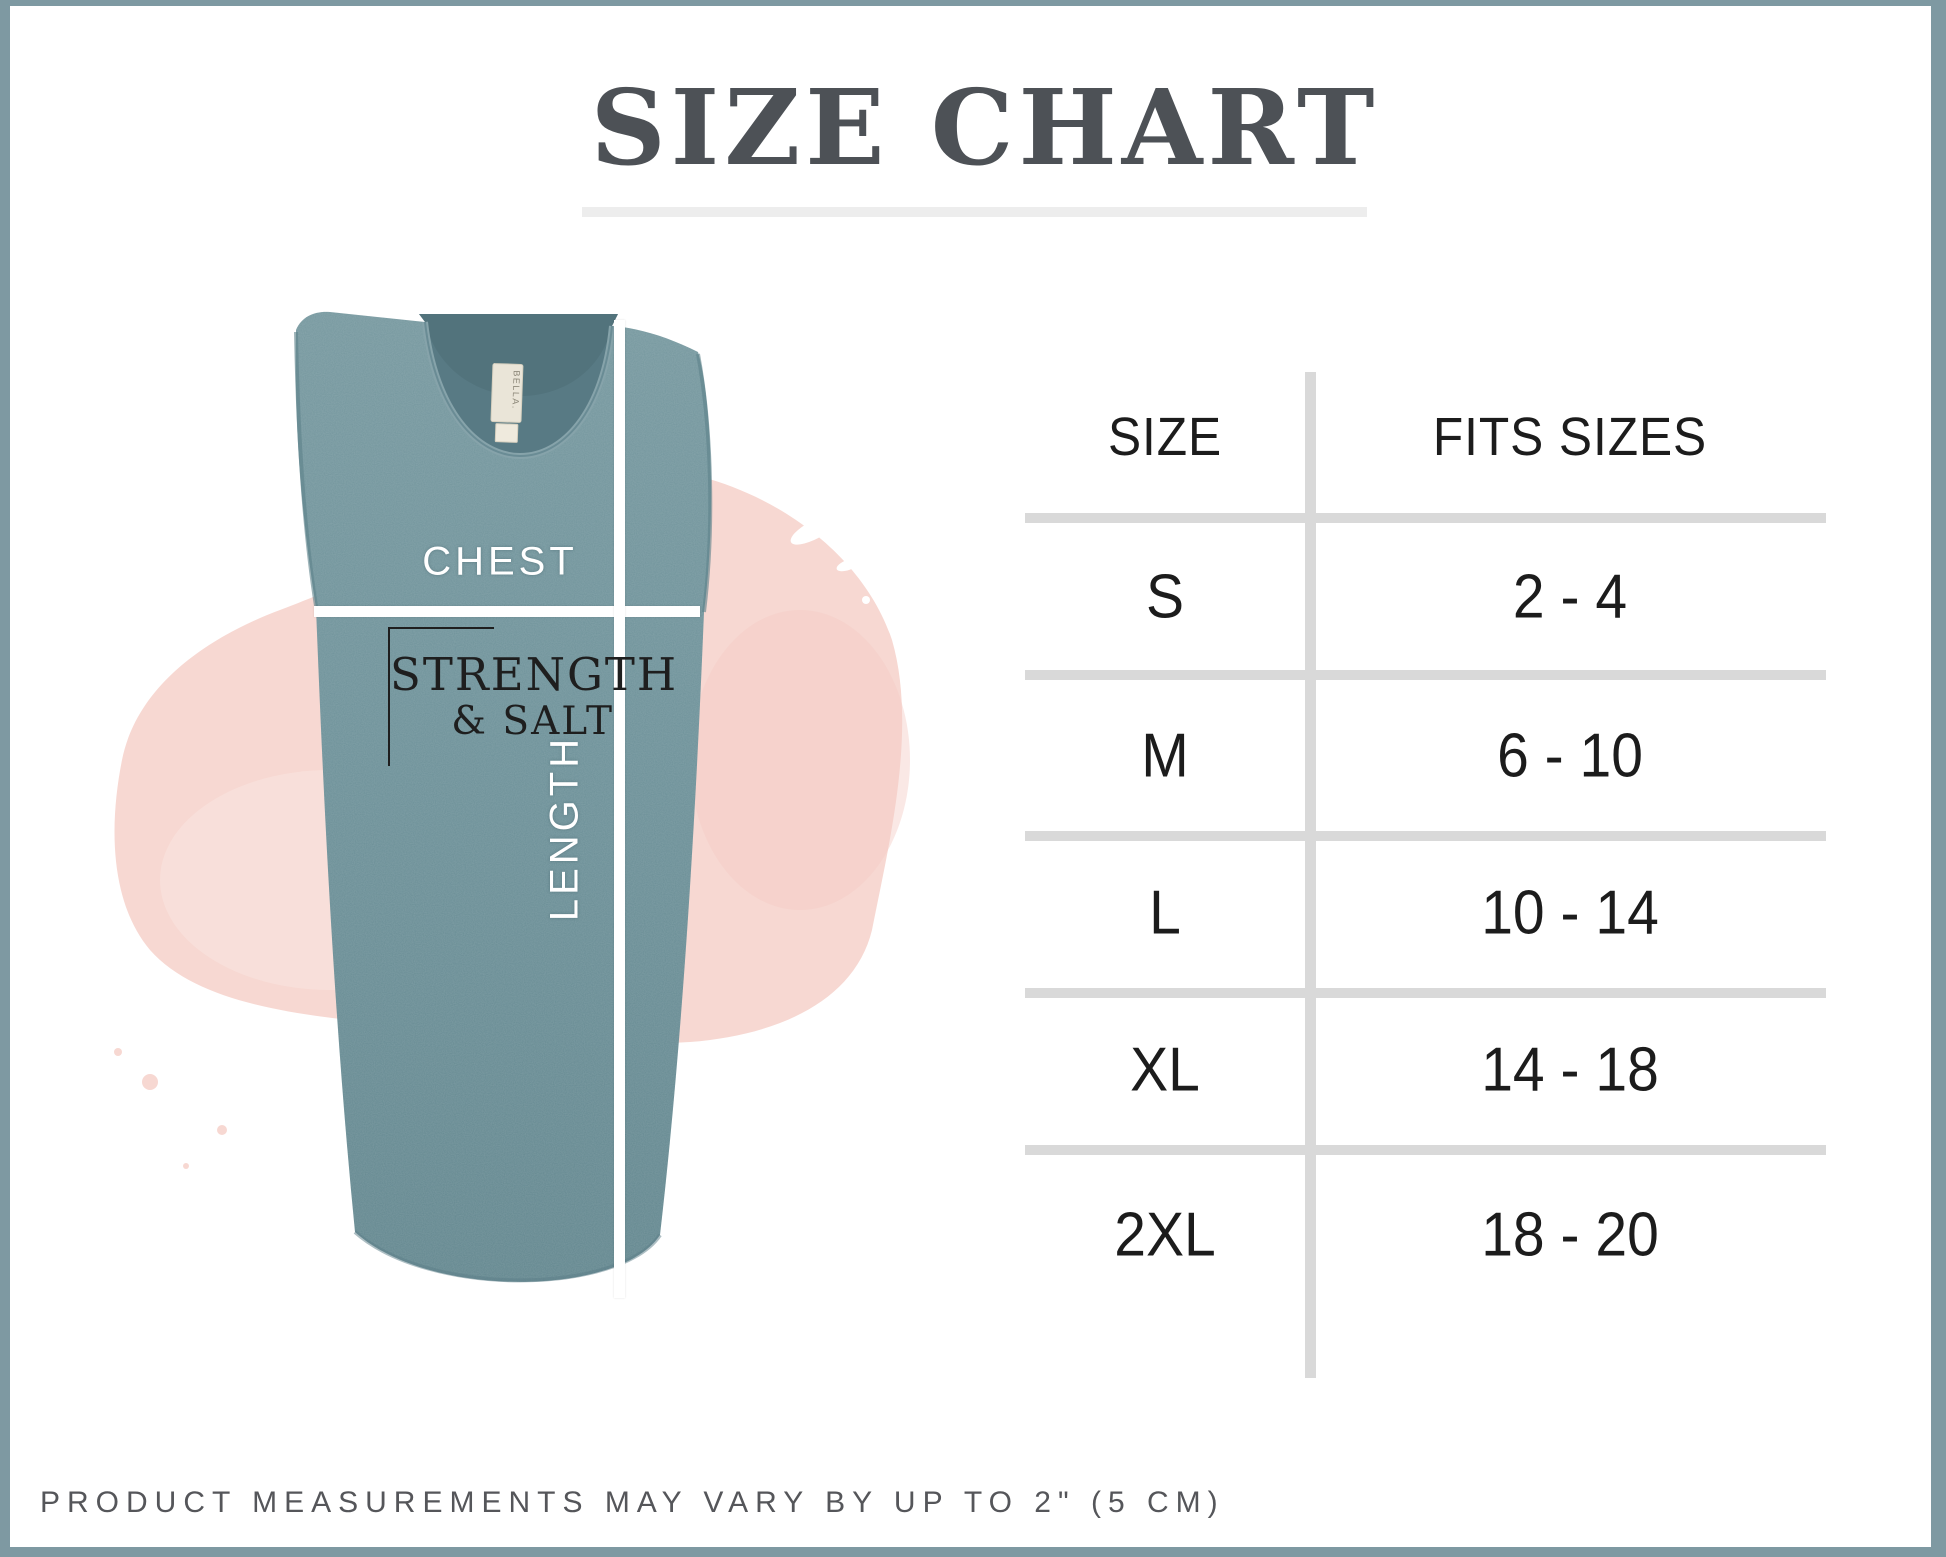 This screenshot has width=1946, height=1557. What do you see at coordinates (507, 403) in the screenshot?
I see `brand-tag: BELLA.` at bounding box center [507, 403].